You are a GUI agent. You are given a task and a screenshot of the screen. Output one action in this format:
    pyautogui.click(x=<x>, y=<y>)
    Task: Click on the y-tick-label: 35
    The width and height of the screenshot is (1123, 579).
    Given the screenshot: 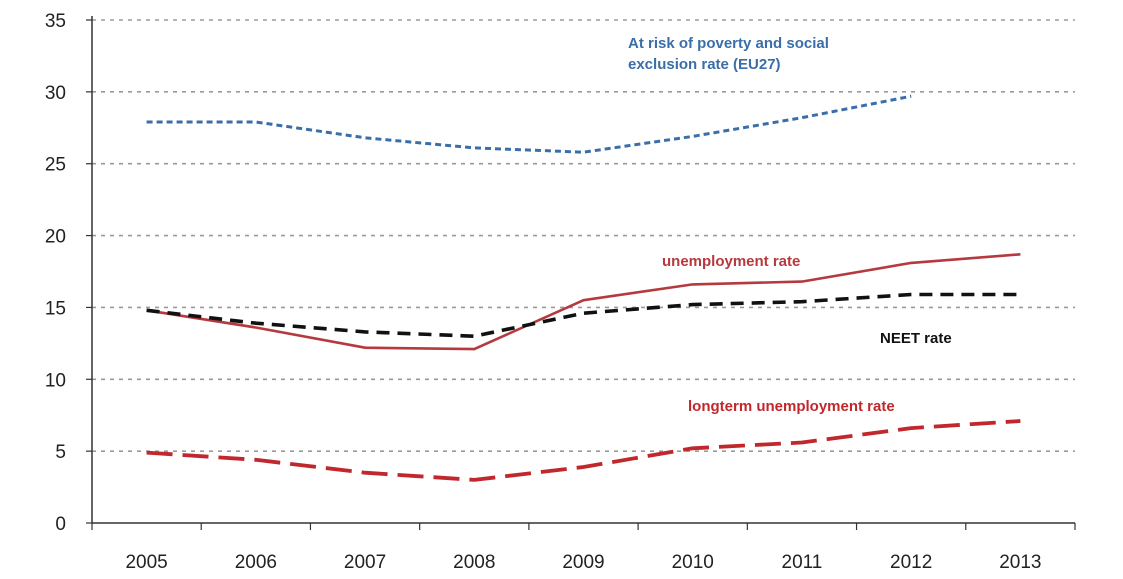 What is the action you would take?
    pyautogui.click(x=55, y=21)
    